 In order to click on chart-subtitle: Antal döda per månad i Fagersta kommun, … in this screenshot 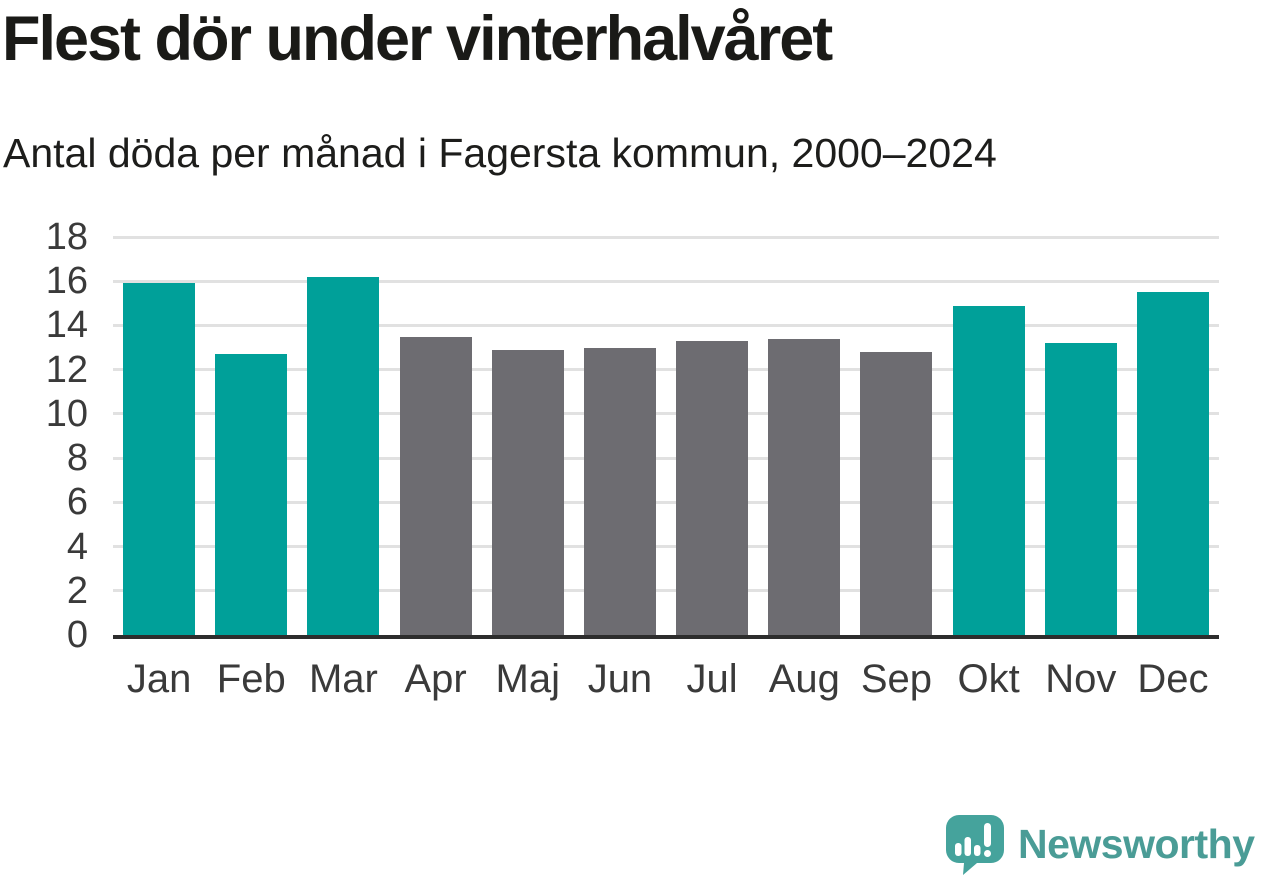, I will do `click(500, 153)`.